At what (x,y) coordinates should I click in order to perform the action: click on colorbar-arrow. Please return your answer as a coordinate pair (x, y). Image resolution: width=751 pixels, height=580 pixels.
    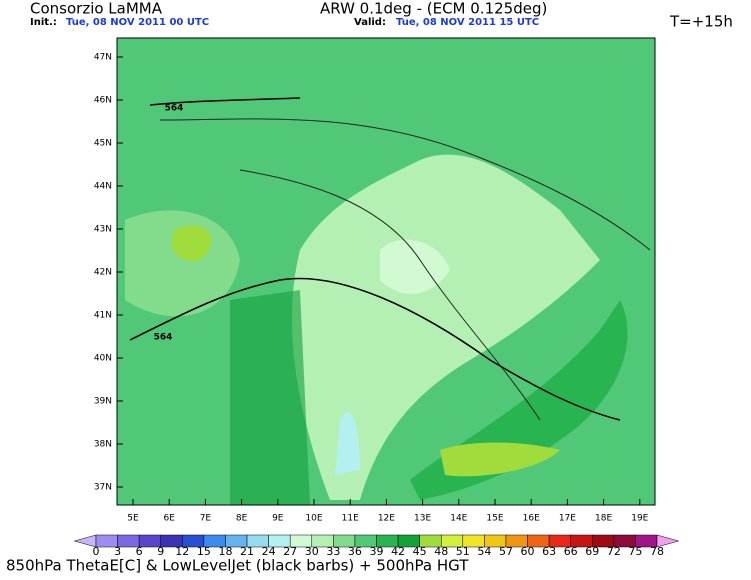
    Looking at the image, I should click on (668, 541).